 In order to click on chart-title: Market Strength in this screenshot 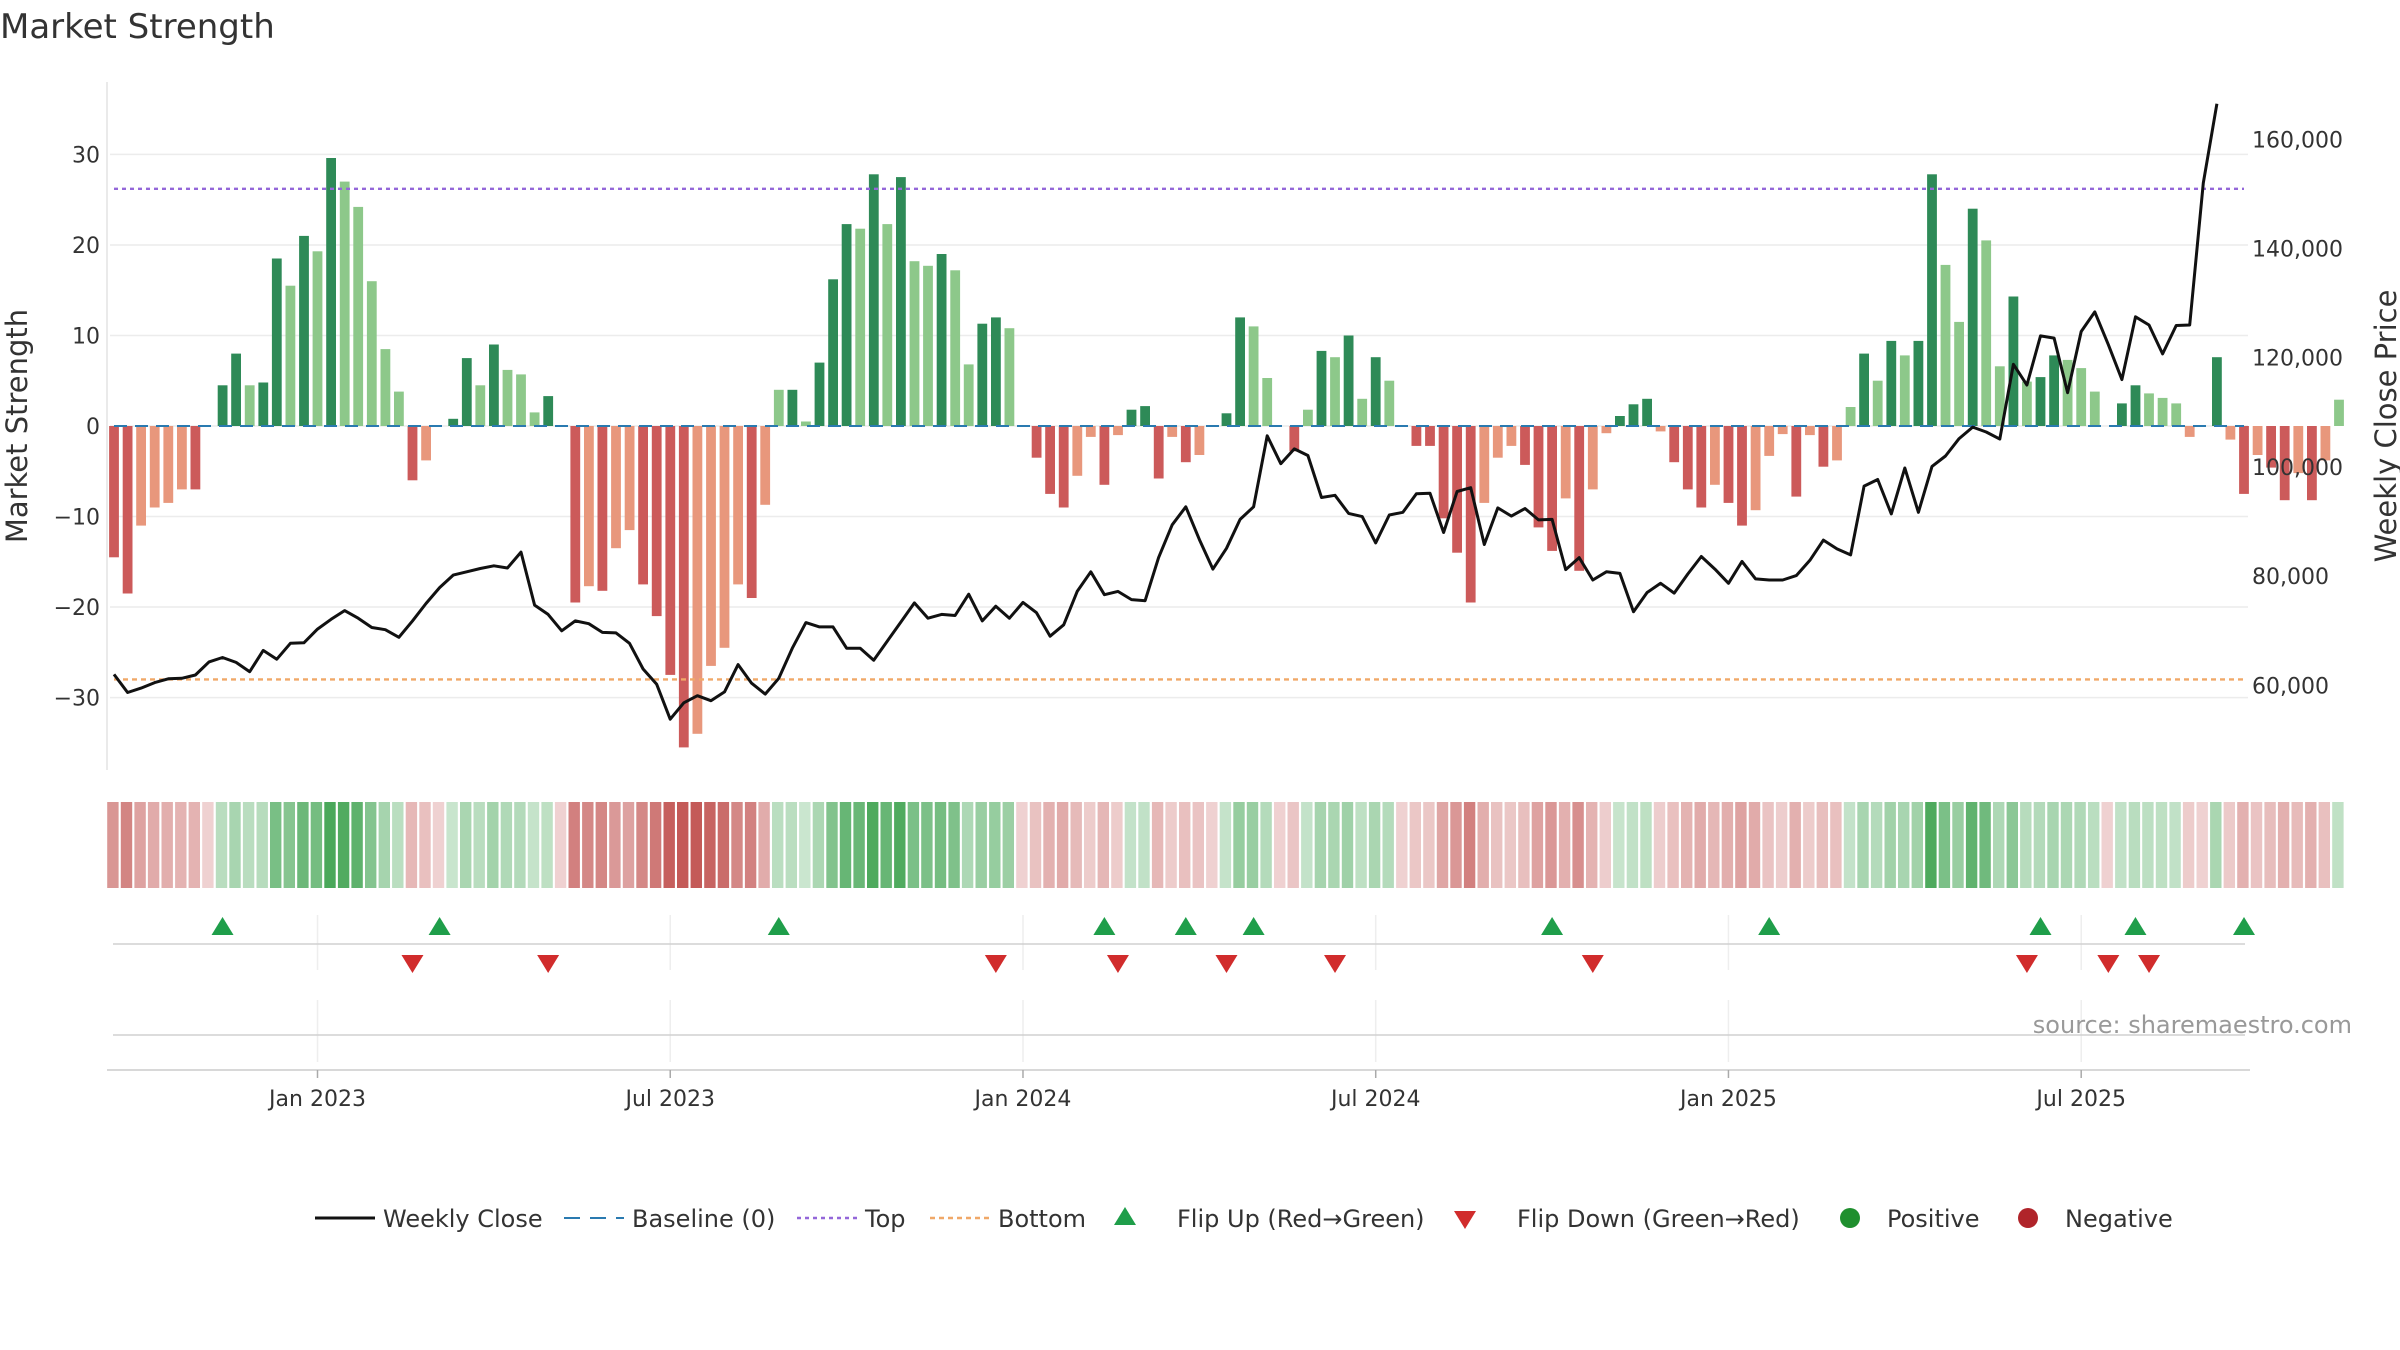, I will do `click(137, 27)`.